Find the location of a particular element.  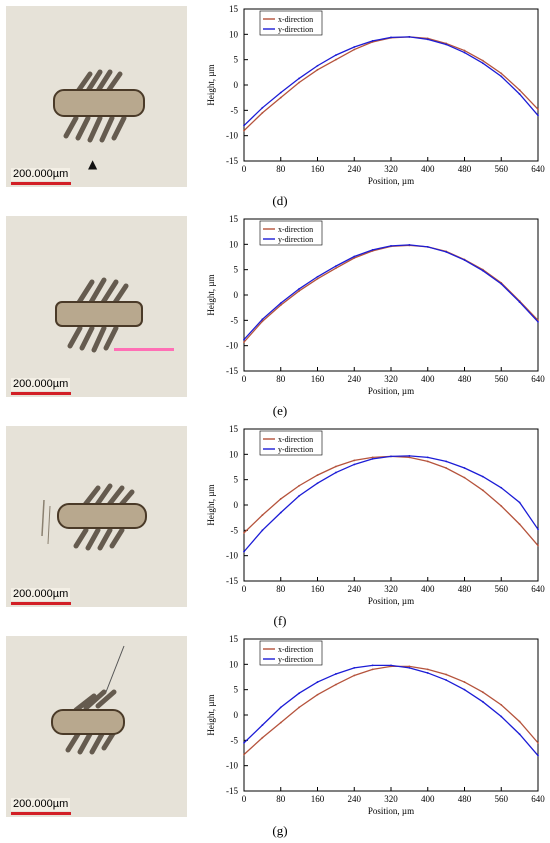

legend-label: x-direction is located at coordinates (295, 649).